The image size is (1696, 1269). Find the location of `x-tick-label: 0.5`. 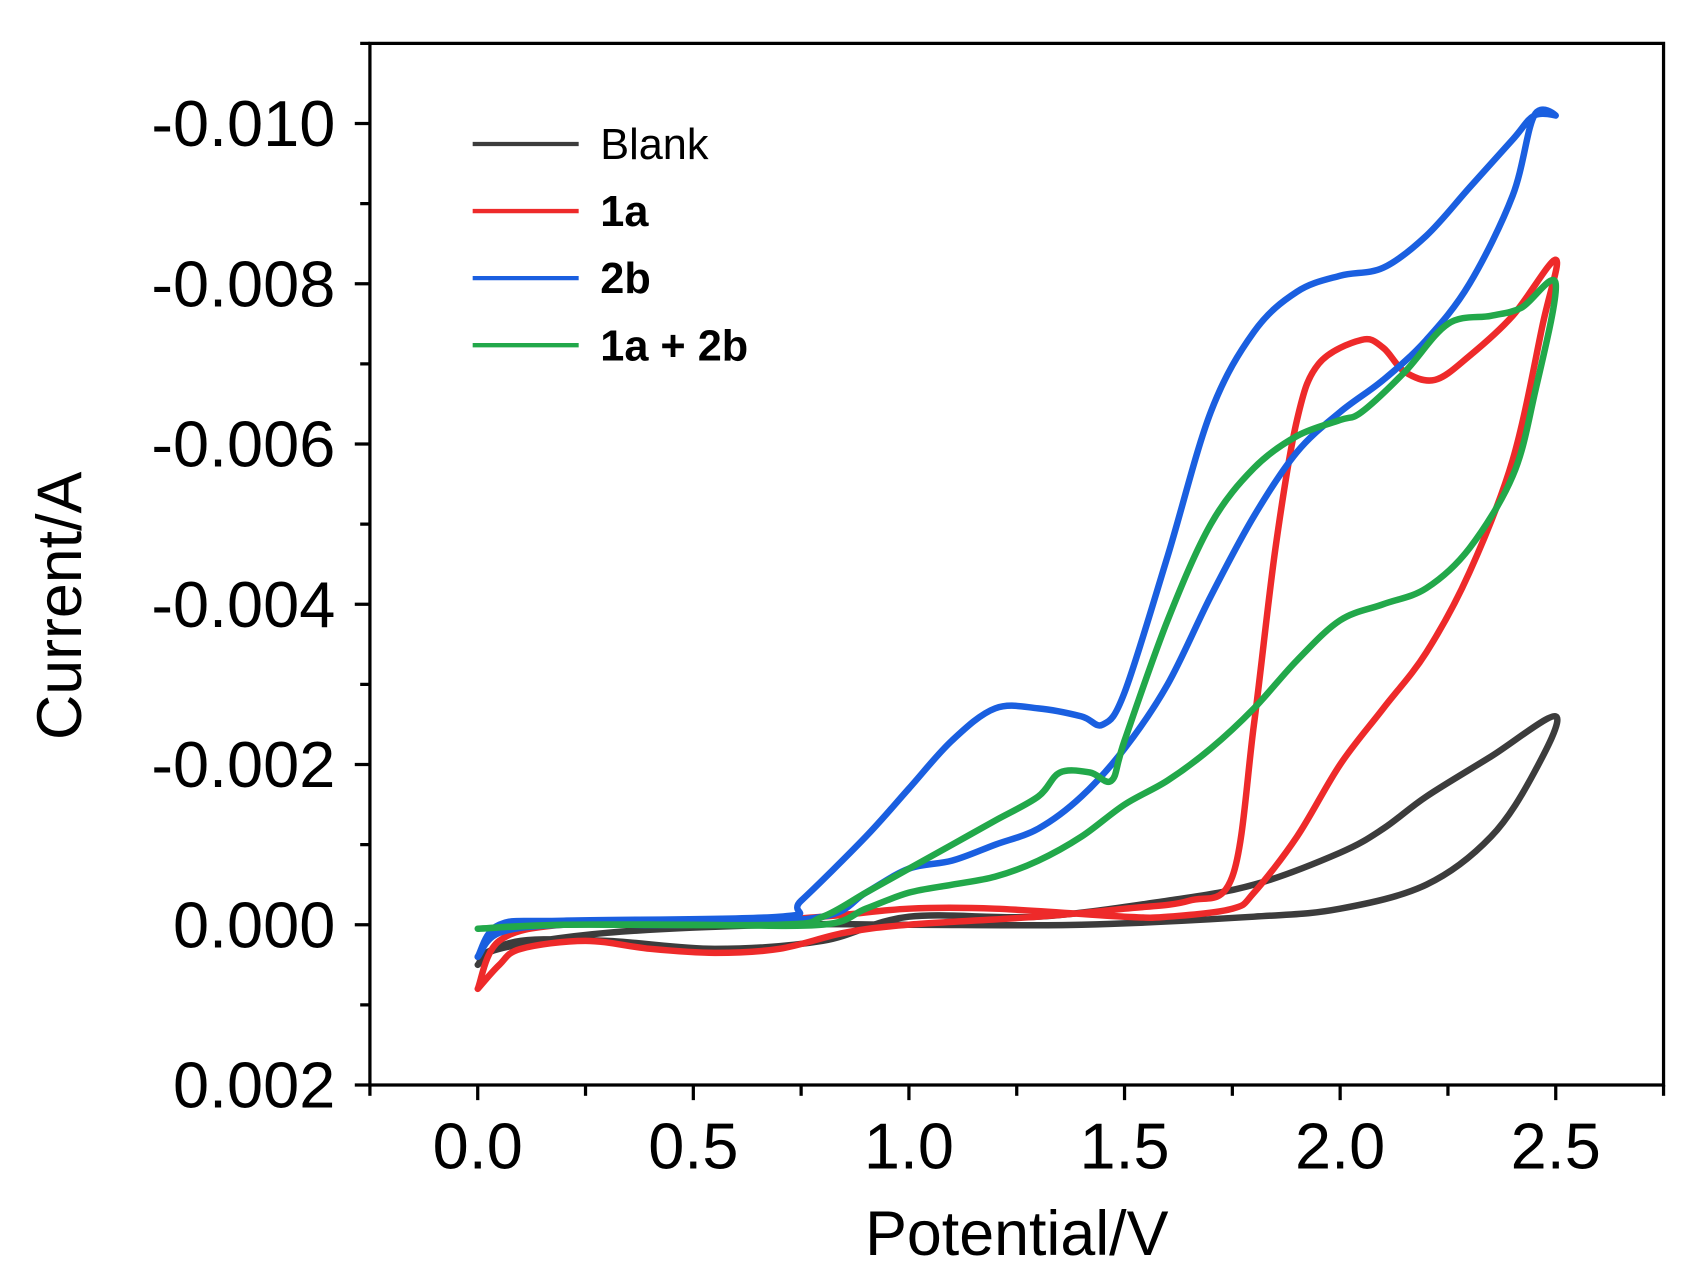

x-tick-label: 0.5 is located at coordinates (693, 1145).